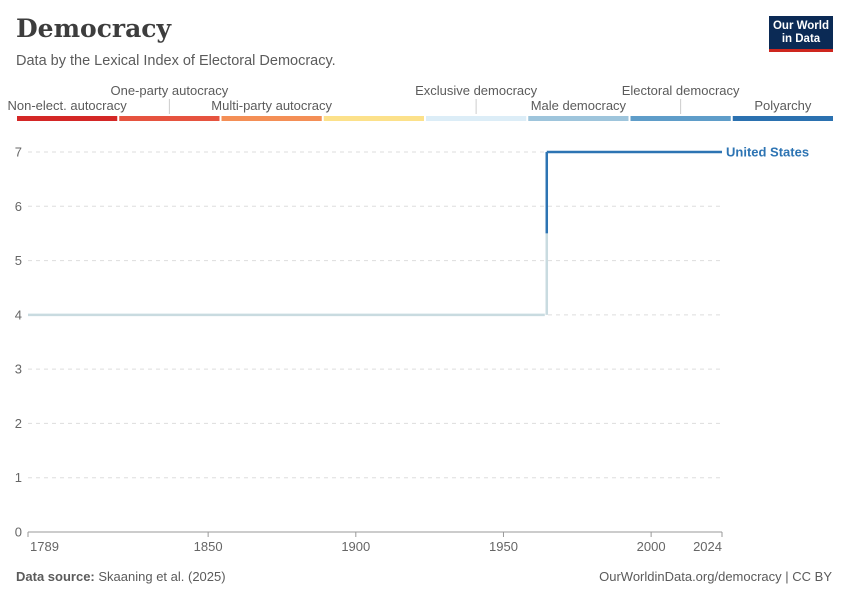 The height and width of the screenshot is (600, 850). I want to click on data-source: Data source: Skaaning et al. (2025), so click(121, 576).